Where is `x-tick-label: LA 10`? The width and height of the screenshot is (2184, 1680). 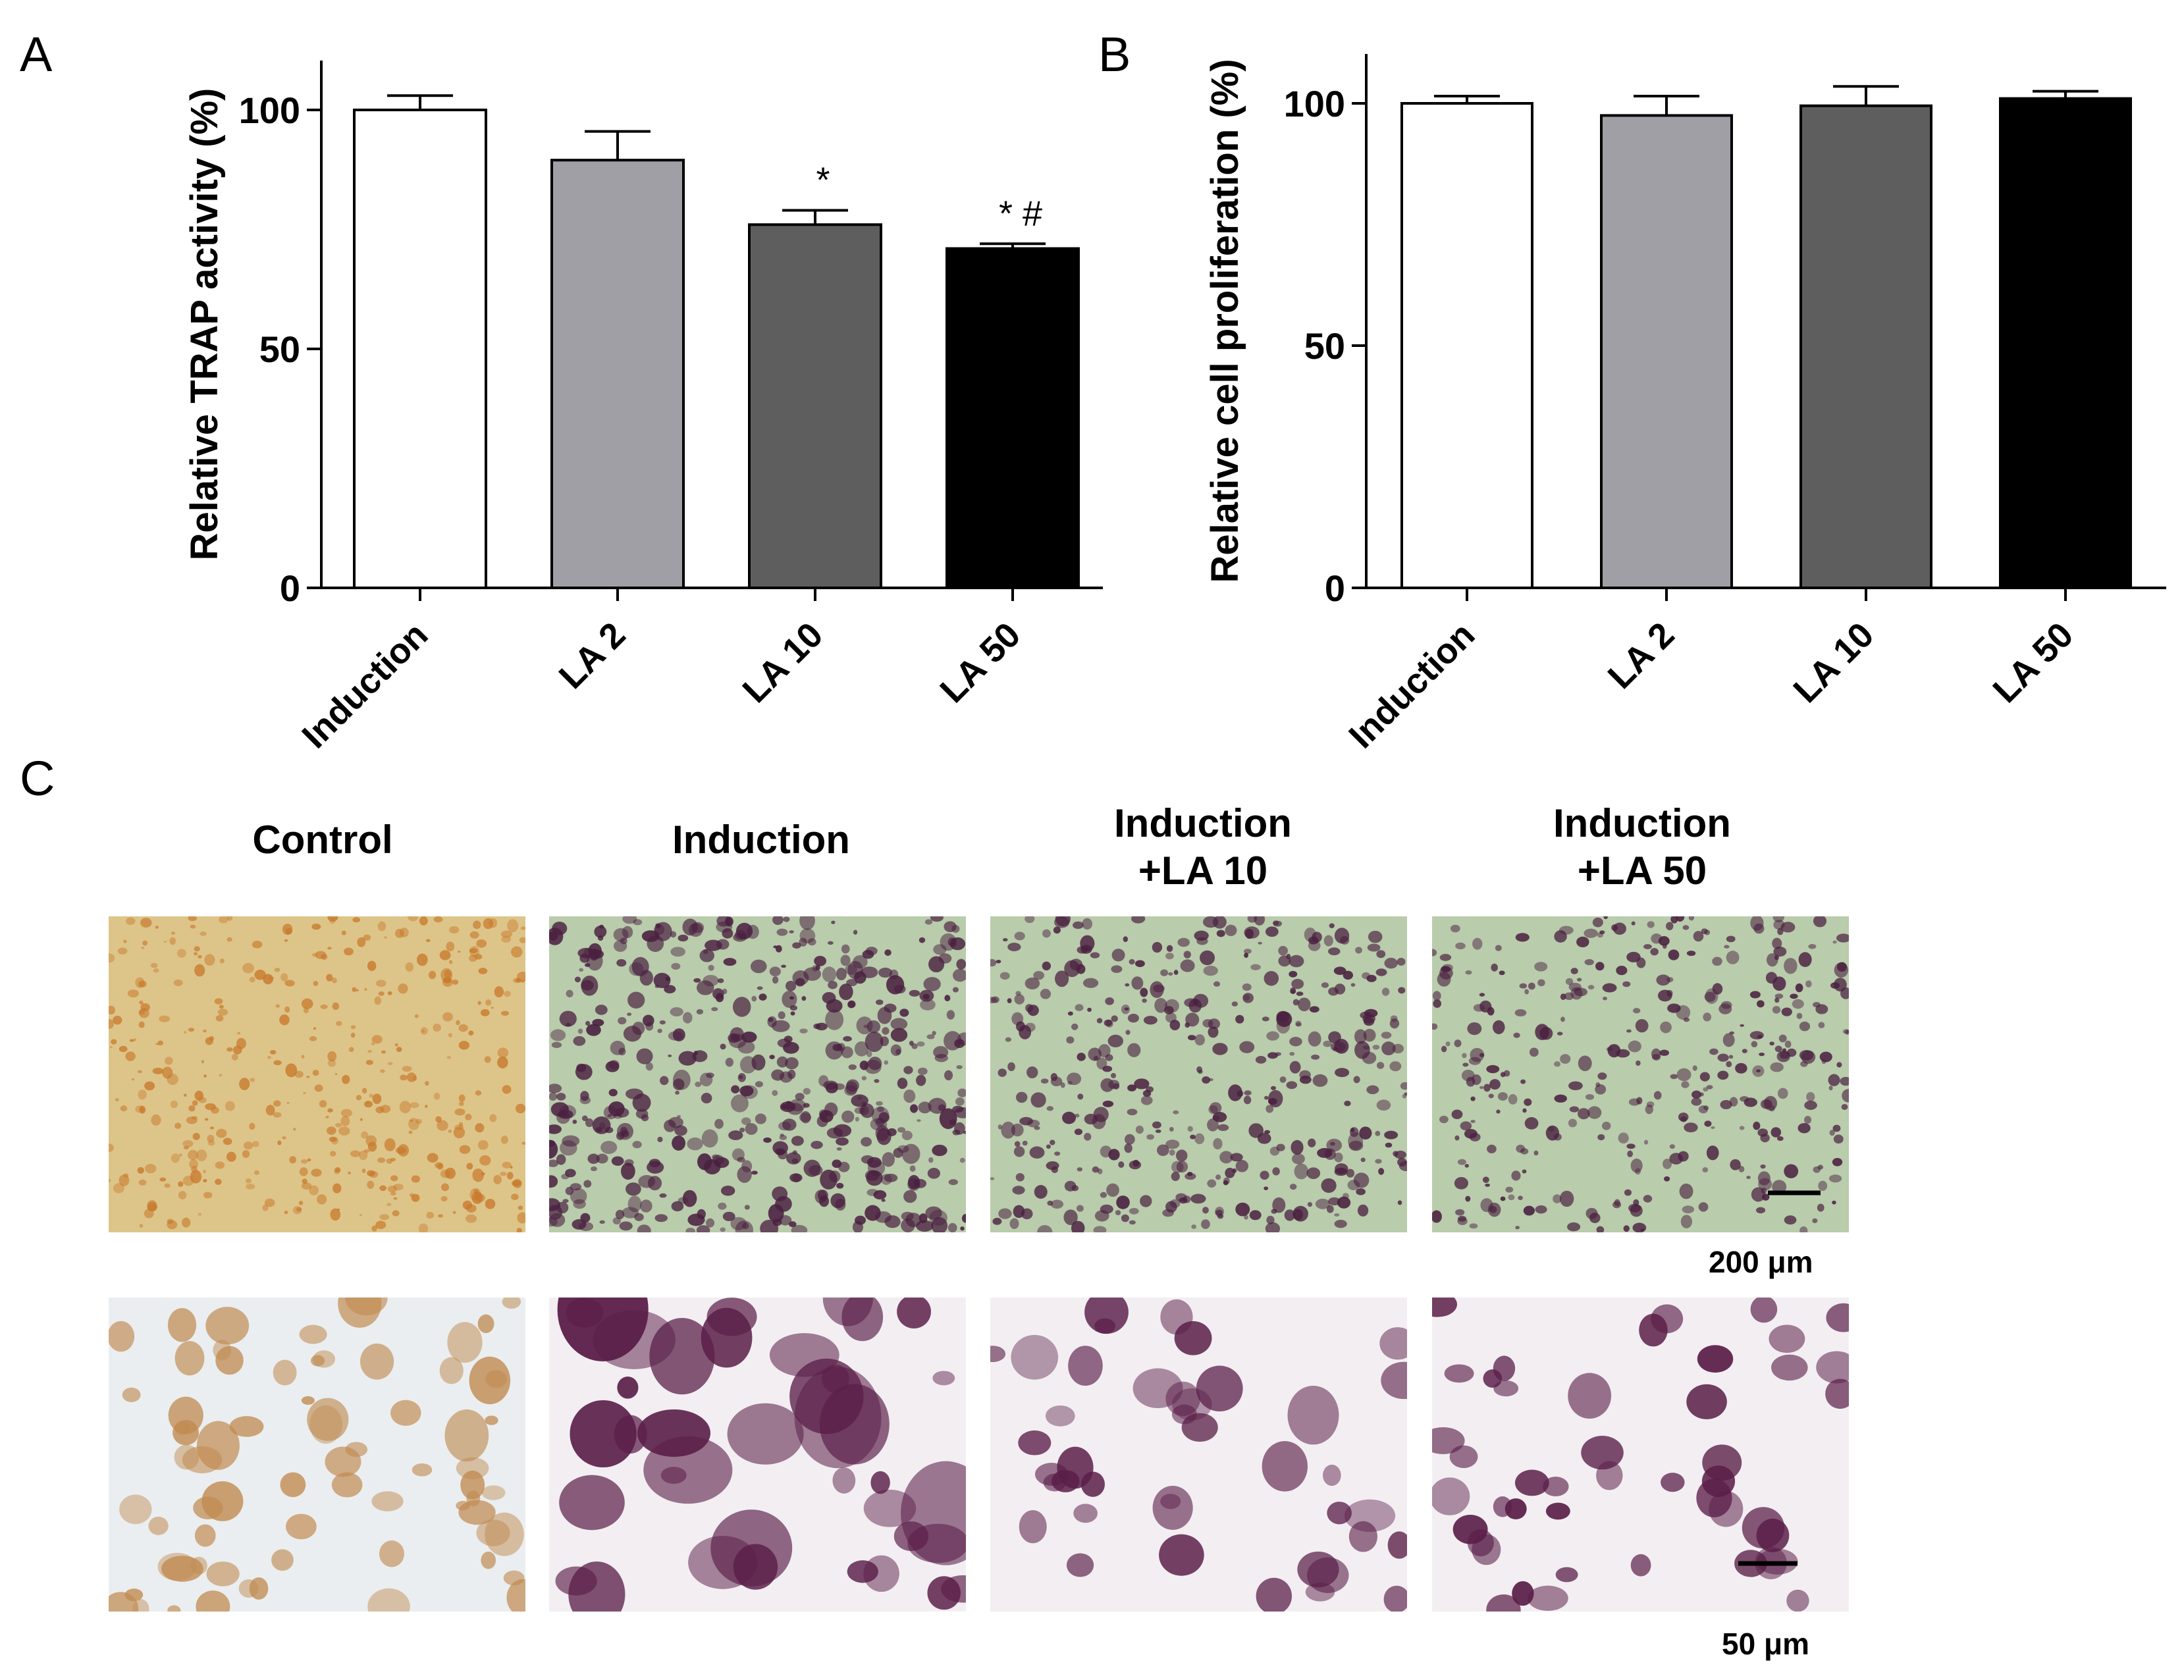
x-tick-label: LA 10 is located at coordinates (782, 662).